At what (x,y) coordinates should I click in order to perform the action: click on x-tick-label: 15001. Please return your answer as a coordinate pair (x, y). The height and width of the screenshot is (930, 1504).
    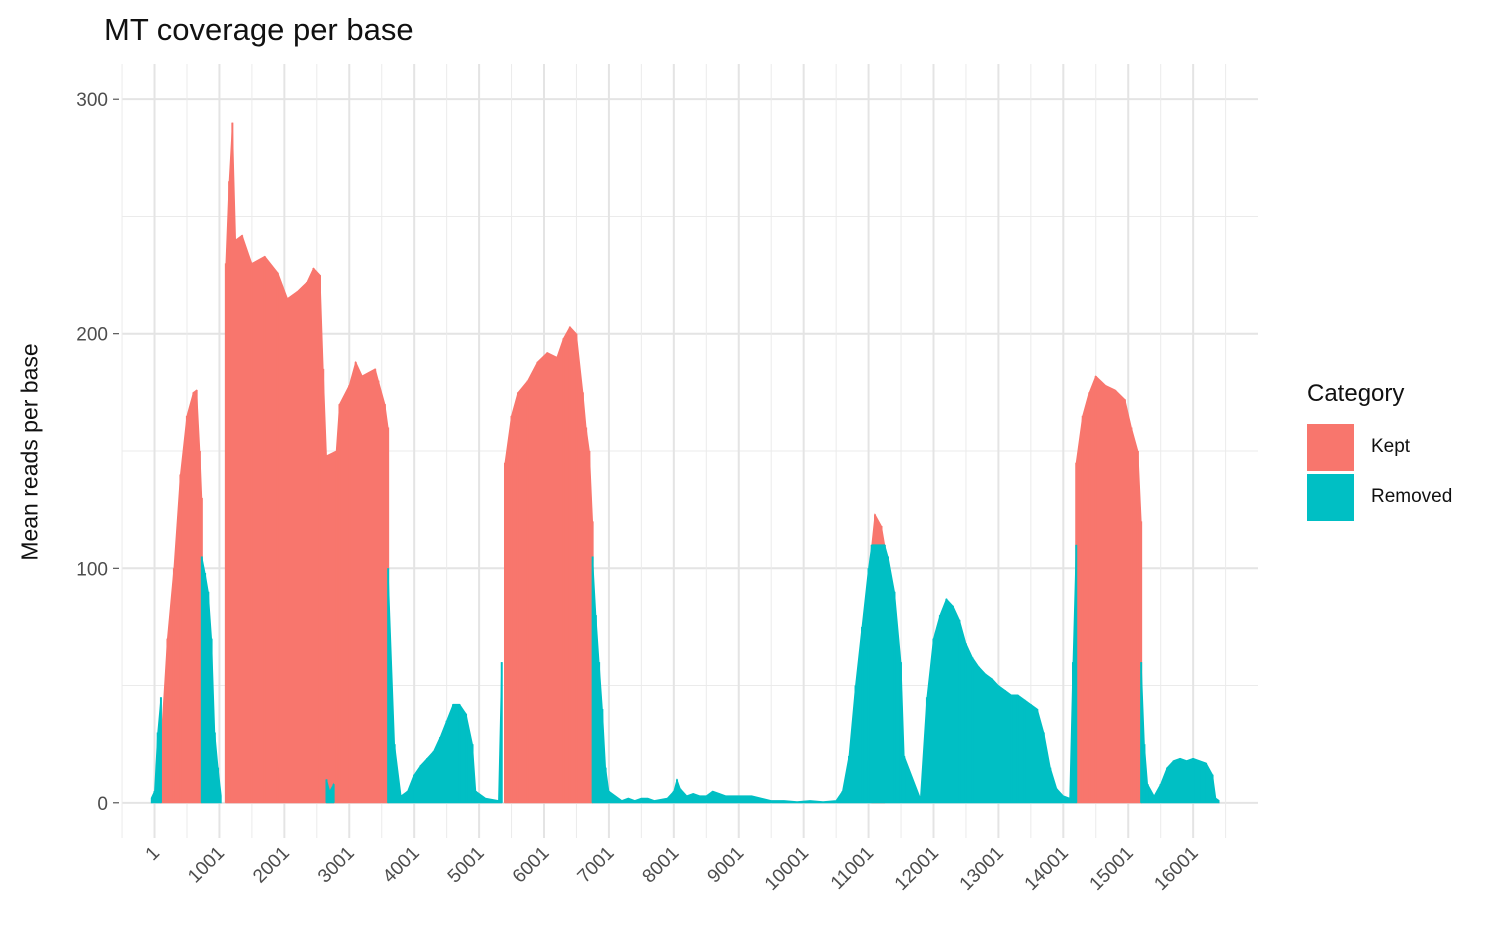
    Looking at the image, I should click on (1112, 869).